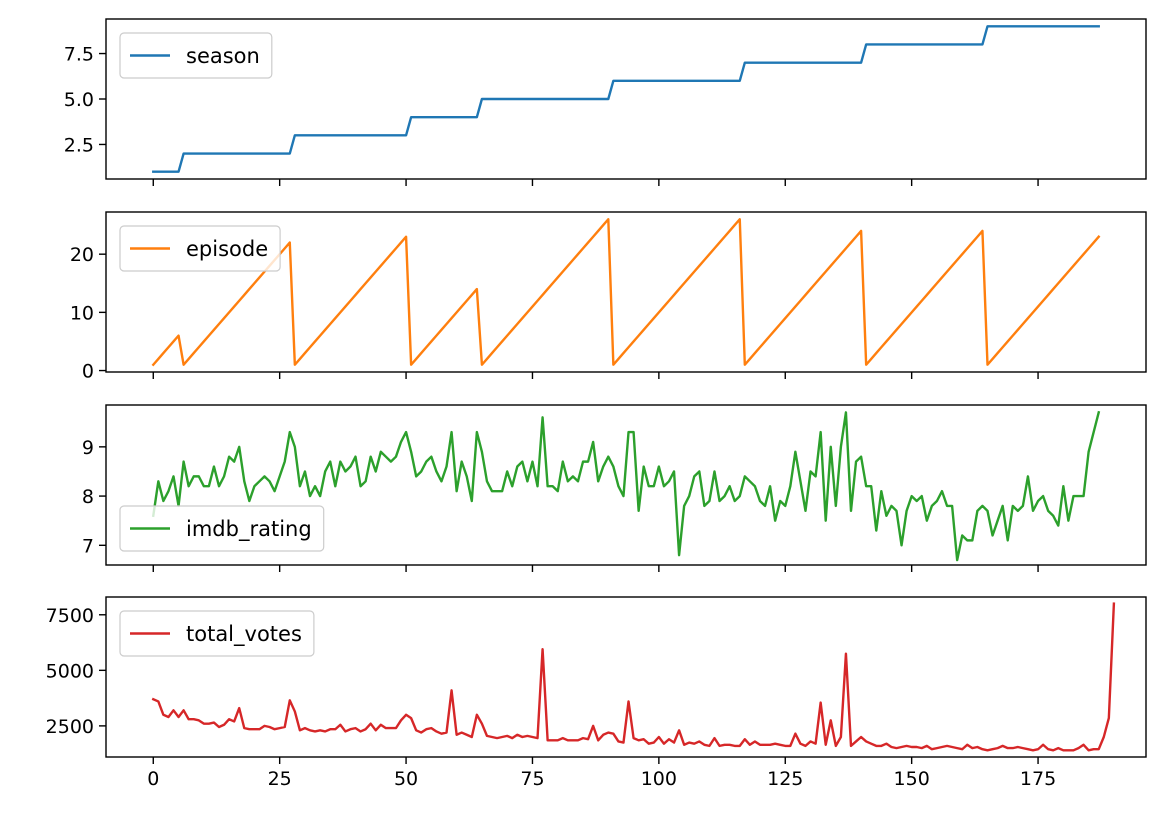 Image resolution: width=1166 pixels, height=822 pixels. What do you see at coordinates (249, 529) in the screenshot?
I see `imdb_rating-legend-label: imdb_rating` at bounding box center [249, 529].